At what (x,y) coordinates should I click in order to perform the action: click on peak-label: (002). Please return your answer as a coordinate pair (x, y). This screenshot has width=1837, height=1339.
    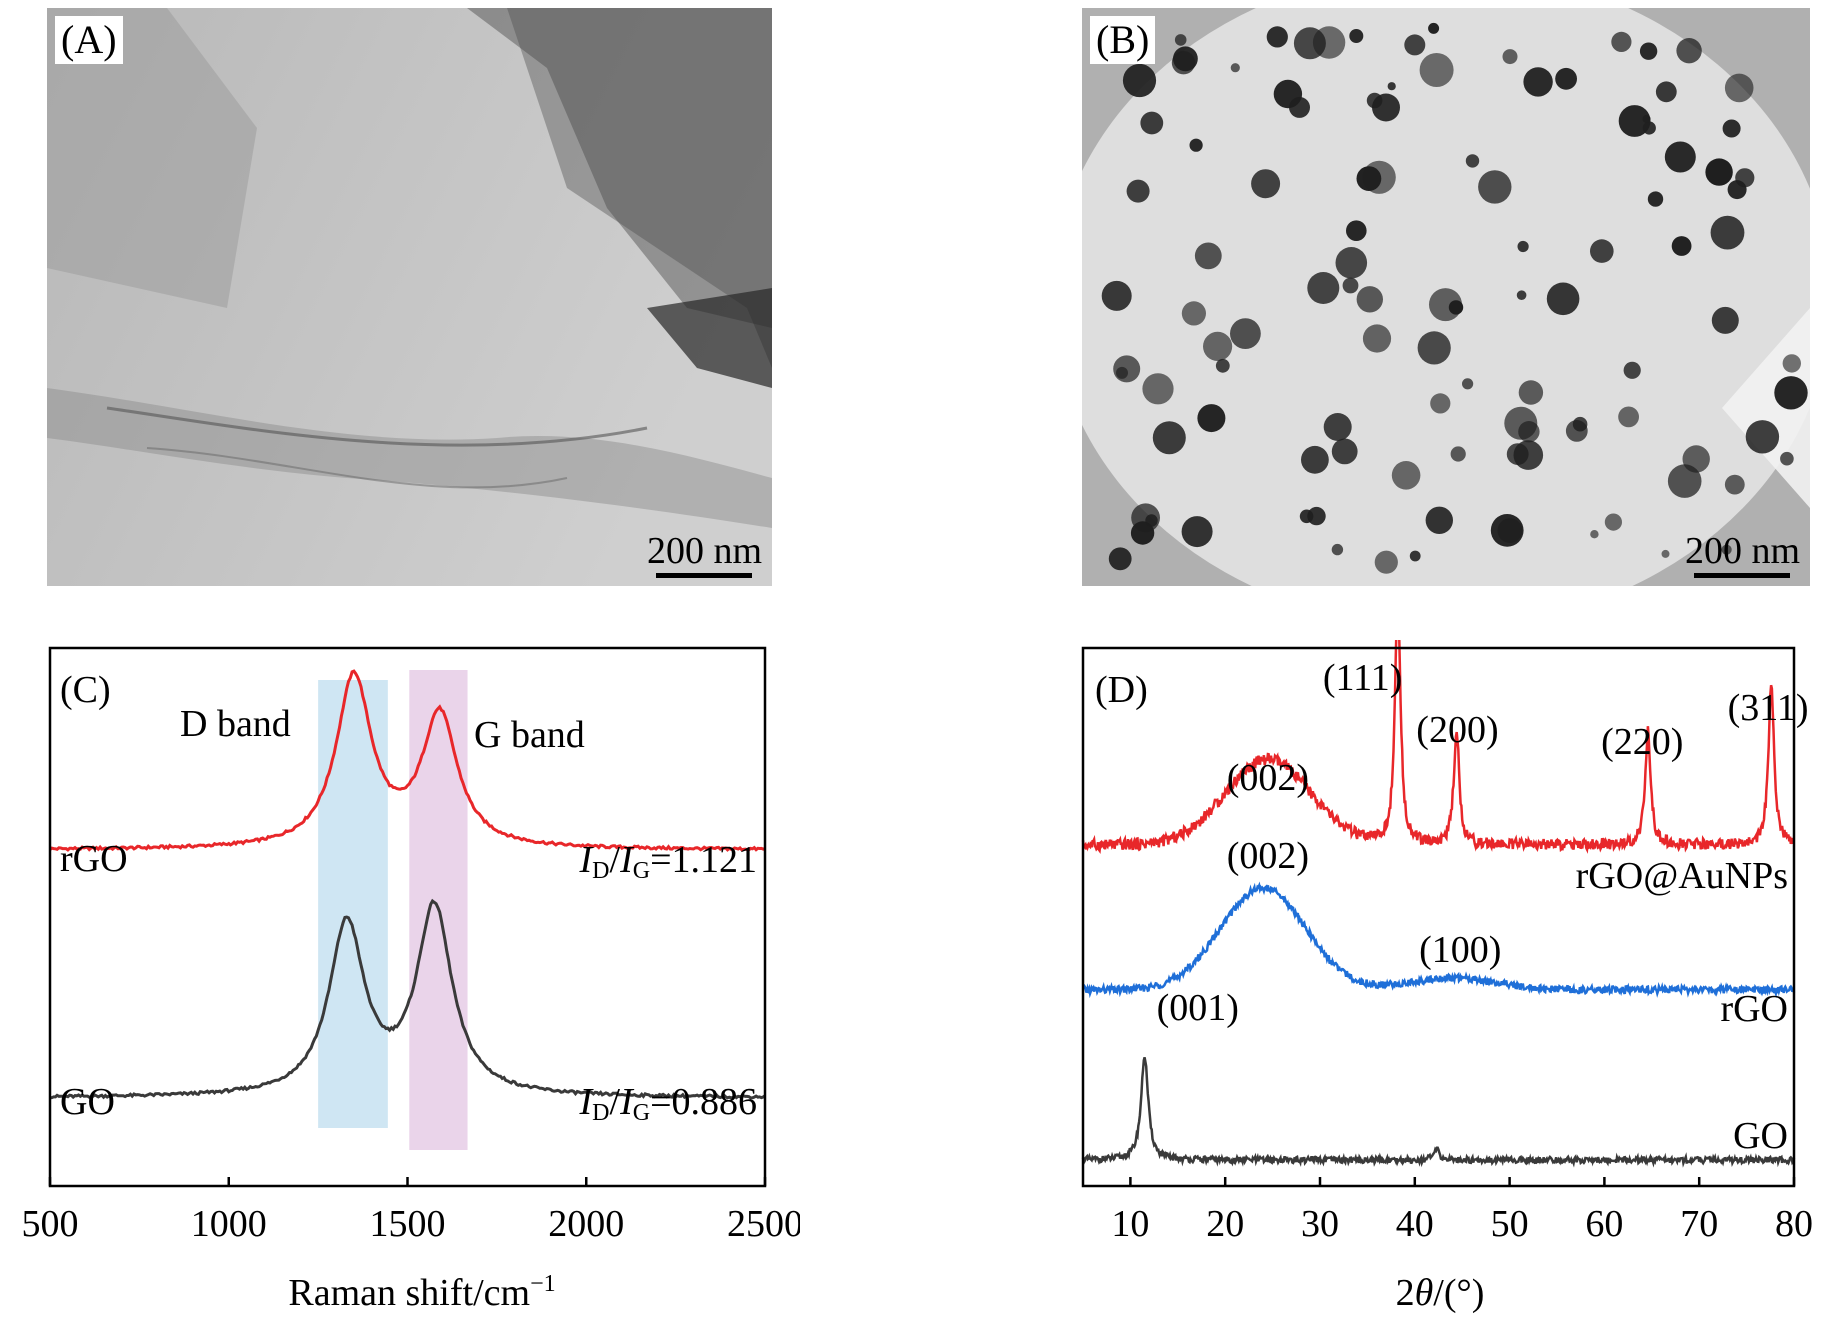
    Looking at the image, I should click on (1268, 856).